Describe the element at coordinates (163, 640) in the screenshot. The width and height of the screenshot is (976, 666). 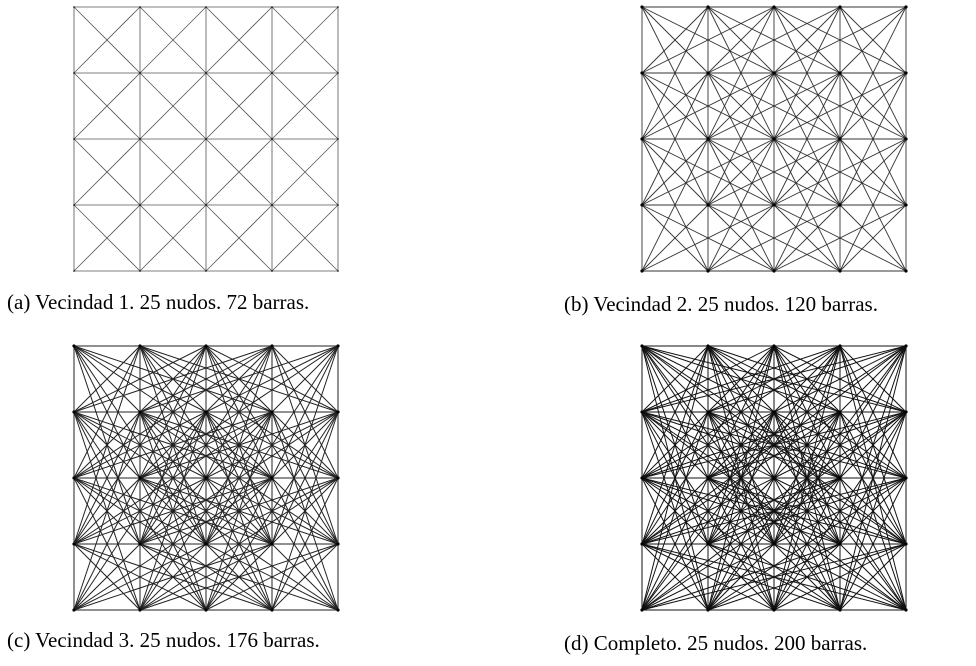
I see `caption-c: (c) Vecindad 3. 25 nudos. 176 barras.` at that location.